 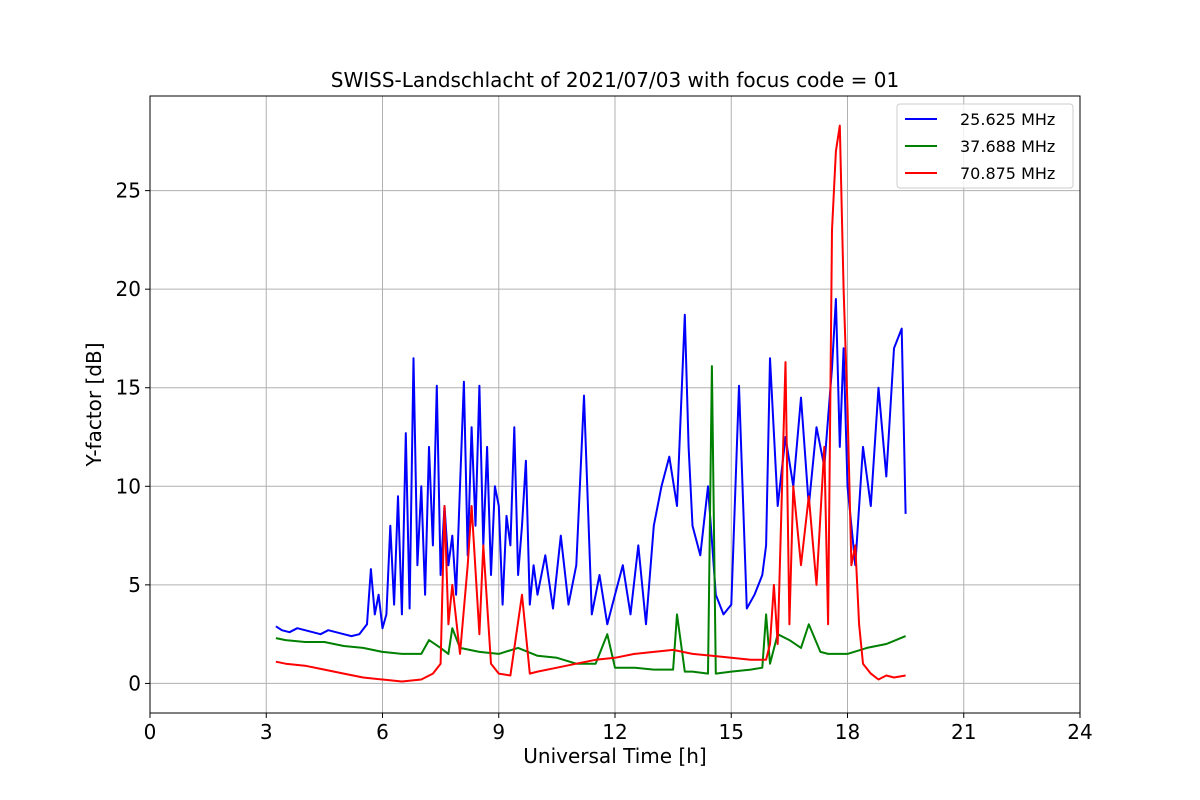 I want to click on legend-label-2: 70.875 MHz, so click(x=1007, y=173).